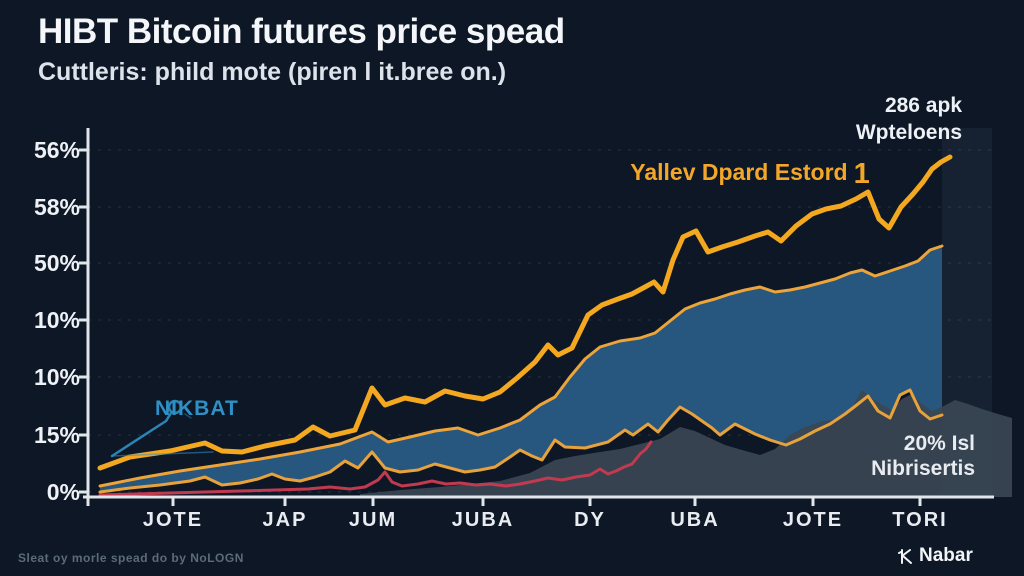 This screenshot has height=576, width=1024. What do you see at coordinates (923, 468) in the screenshot?
I see `annotation-bottom-right-line2: Nibrisertis` at bounding box center [923, 468].